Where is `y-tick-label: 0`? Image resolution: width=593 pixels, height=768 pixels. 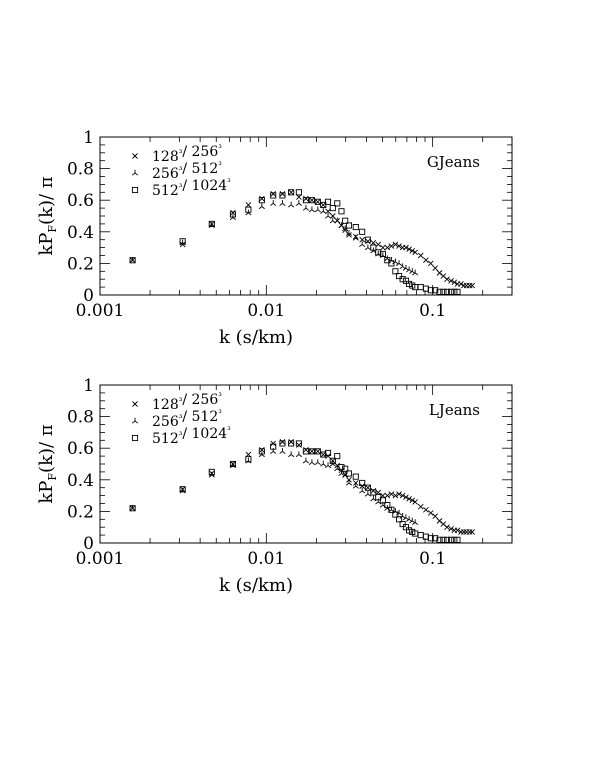 y-tick-label: 0 is located at coordinates (88, 296).